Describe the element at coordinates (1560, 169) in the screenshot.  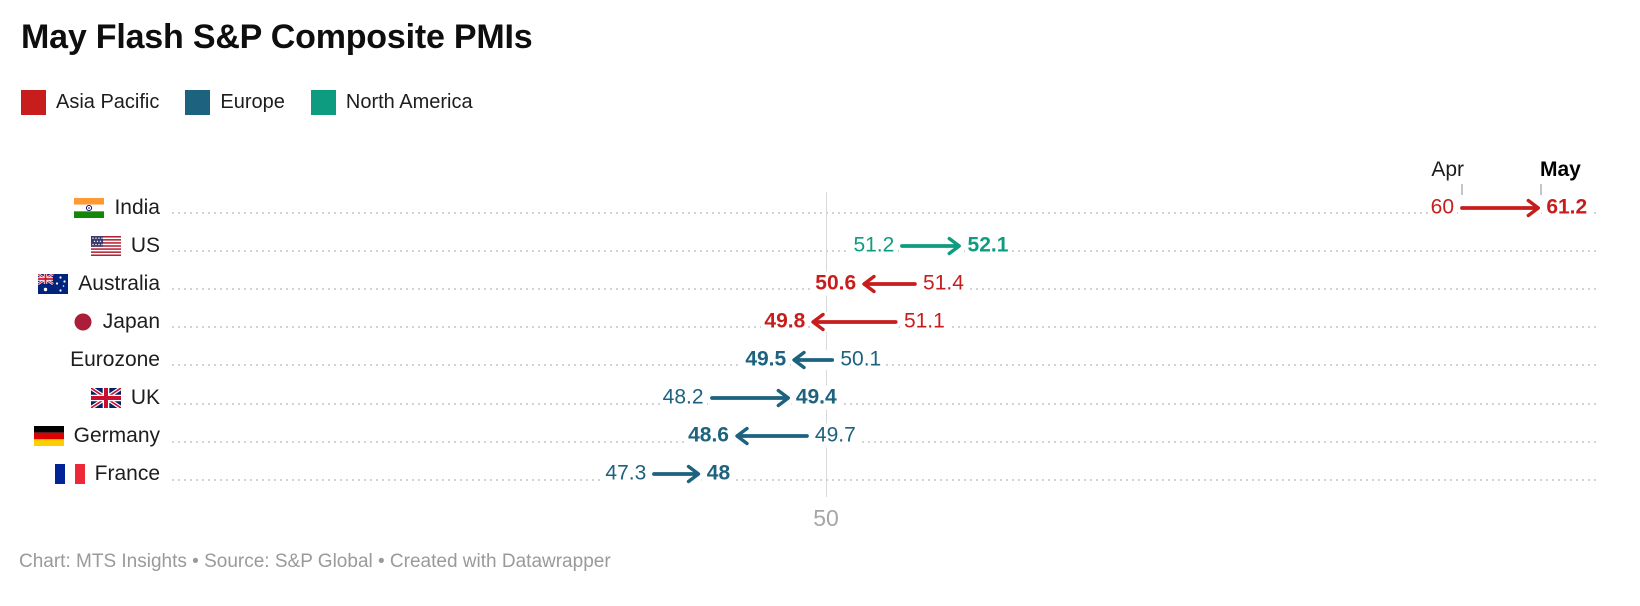
I see `column-header-may: May` at that location.